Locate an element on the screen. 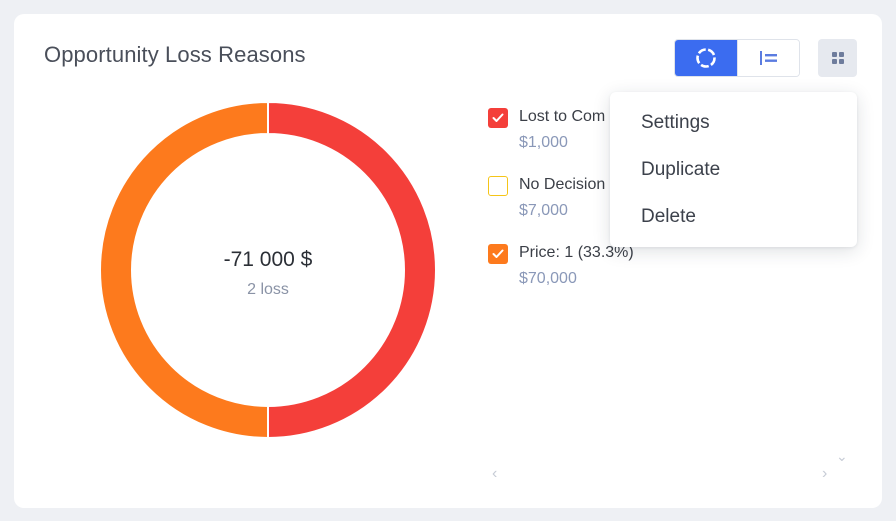 This screenshot has width=896, height=521. widget-menu-button is located at coordinates (837, 58).